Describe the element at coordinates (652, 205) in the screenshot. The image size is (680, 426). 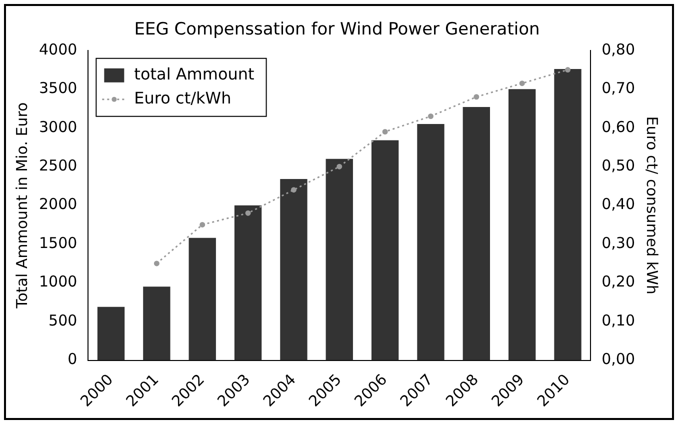
I see `y2-axis-title: Euro ct/ consumed kWh` at that location.